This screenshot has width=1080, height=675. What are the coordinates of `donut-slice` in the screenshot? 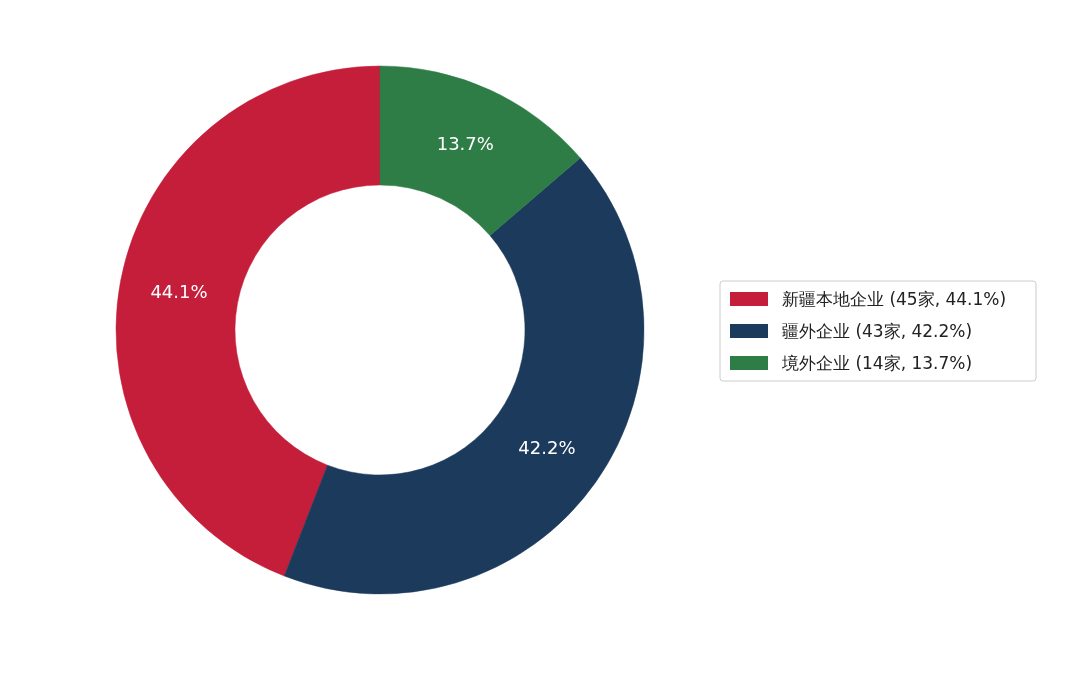 It's located at (480, 150).